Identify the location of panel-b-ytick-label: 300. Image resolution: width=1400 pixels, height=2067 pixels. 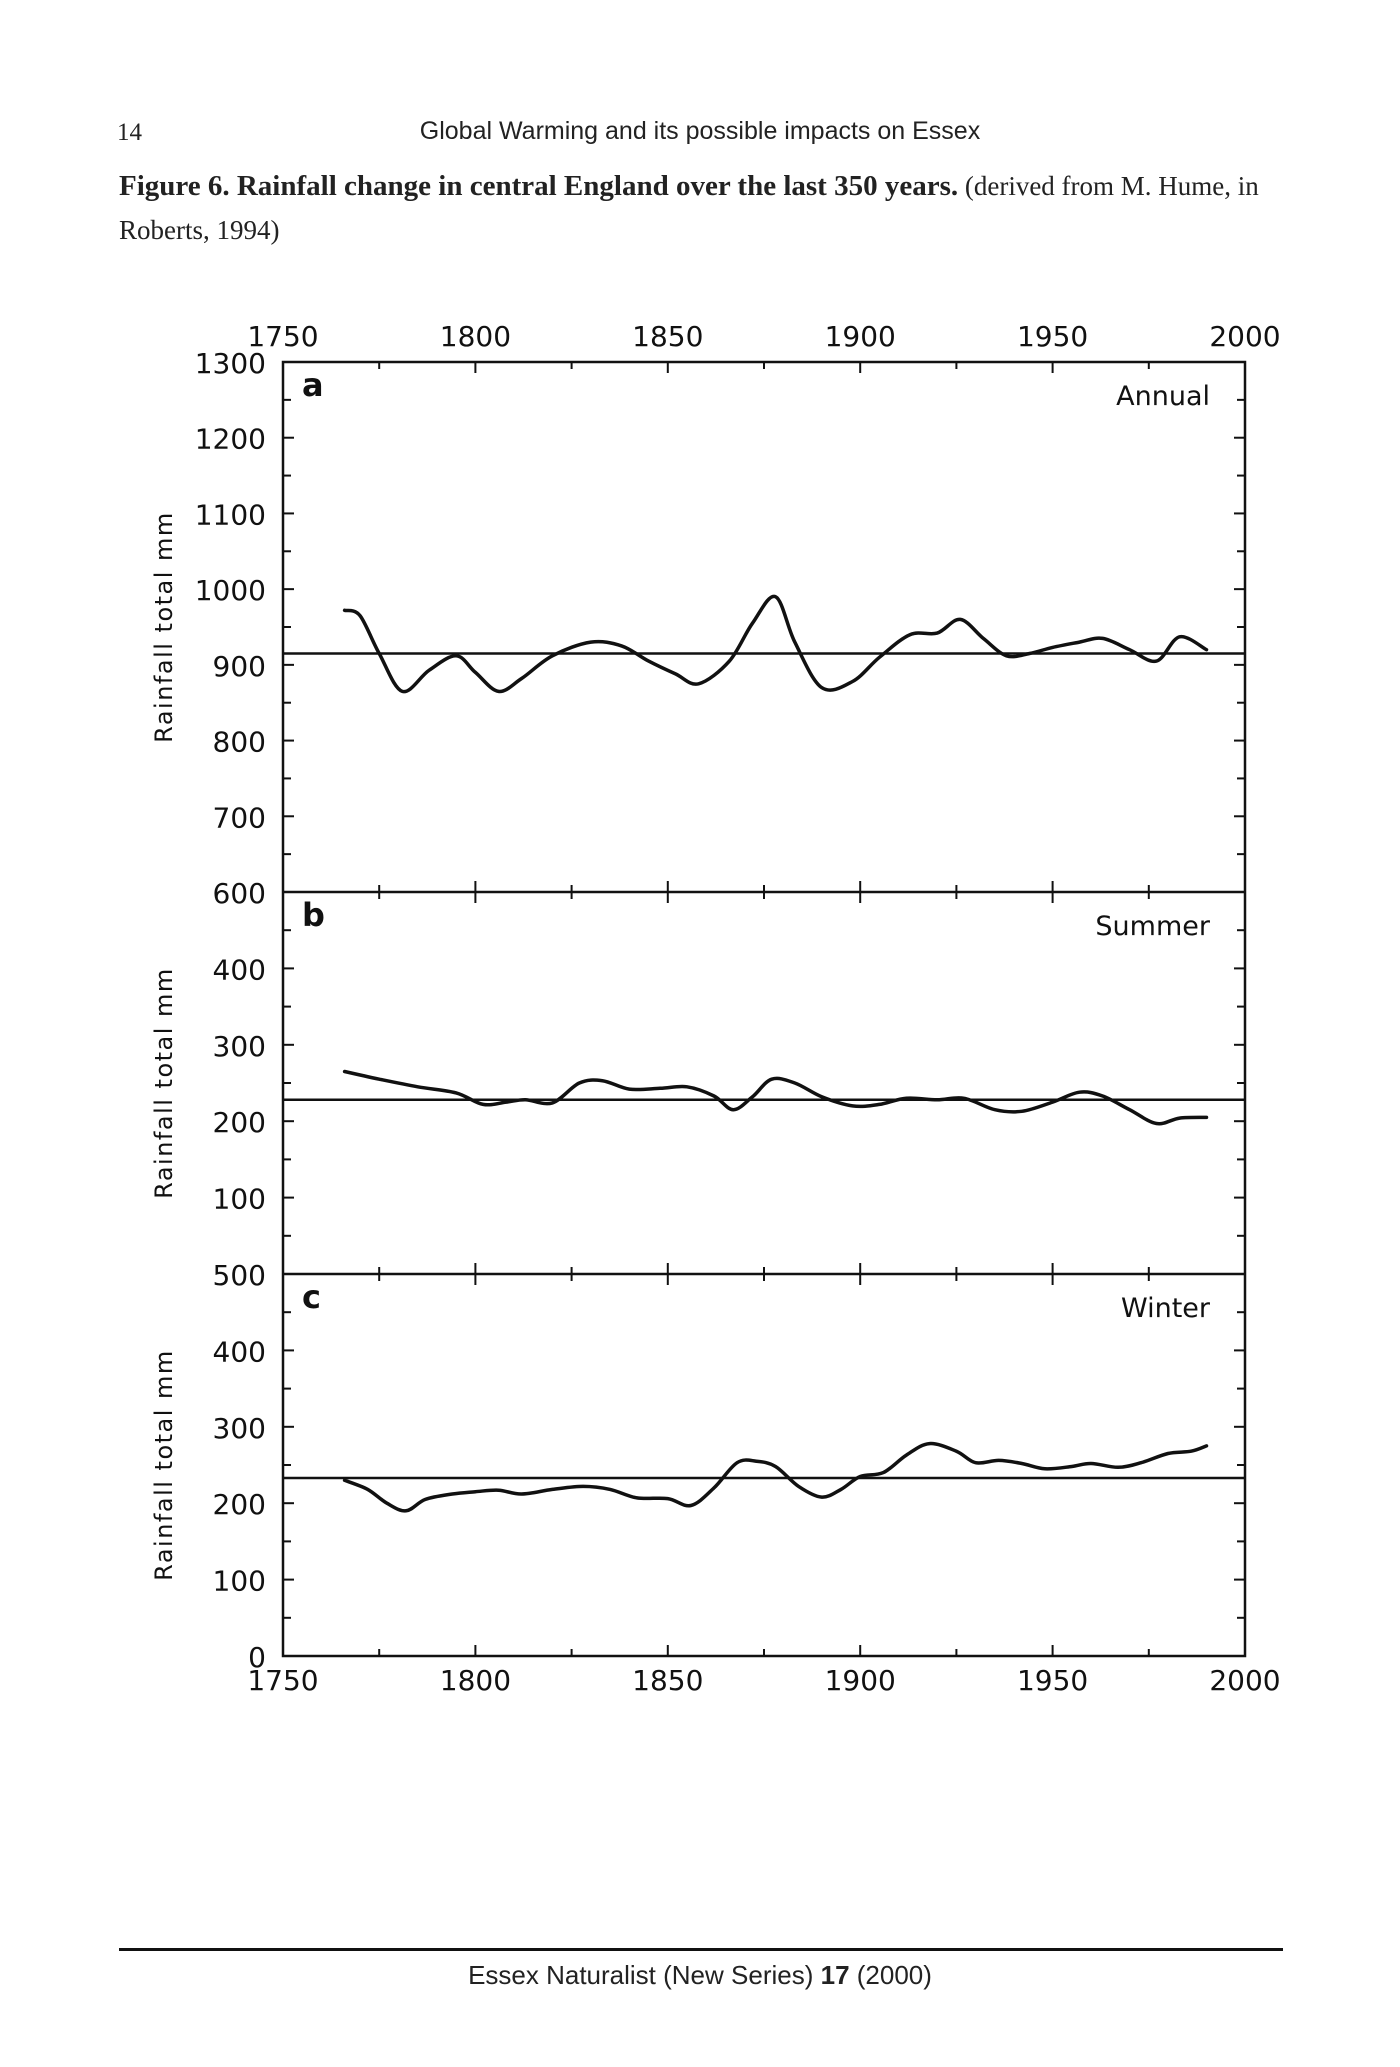
(239, 1046).